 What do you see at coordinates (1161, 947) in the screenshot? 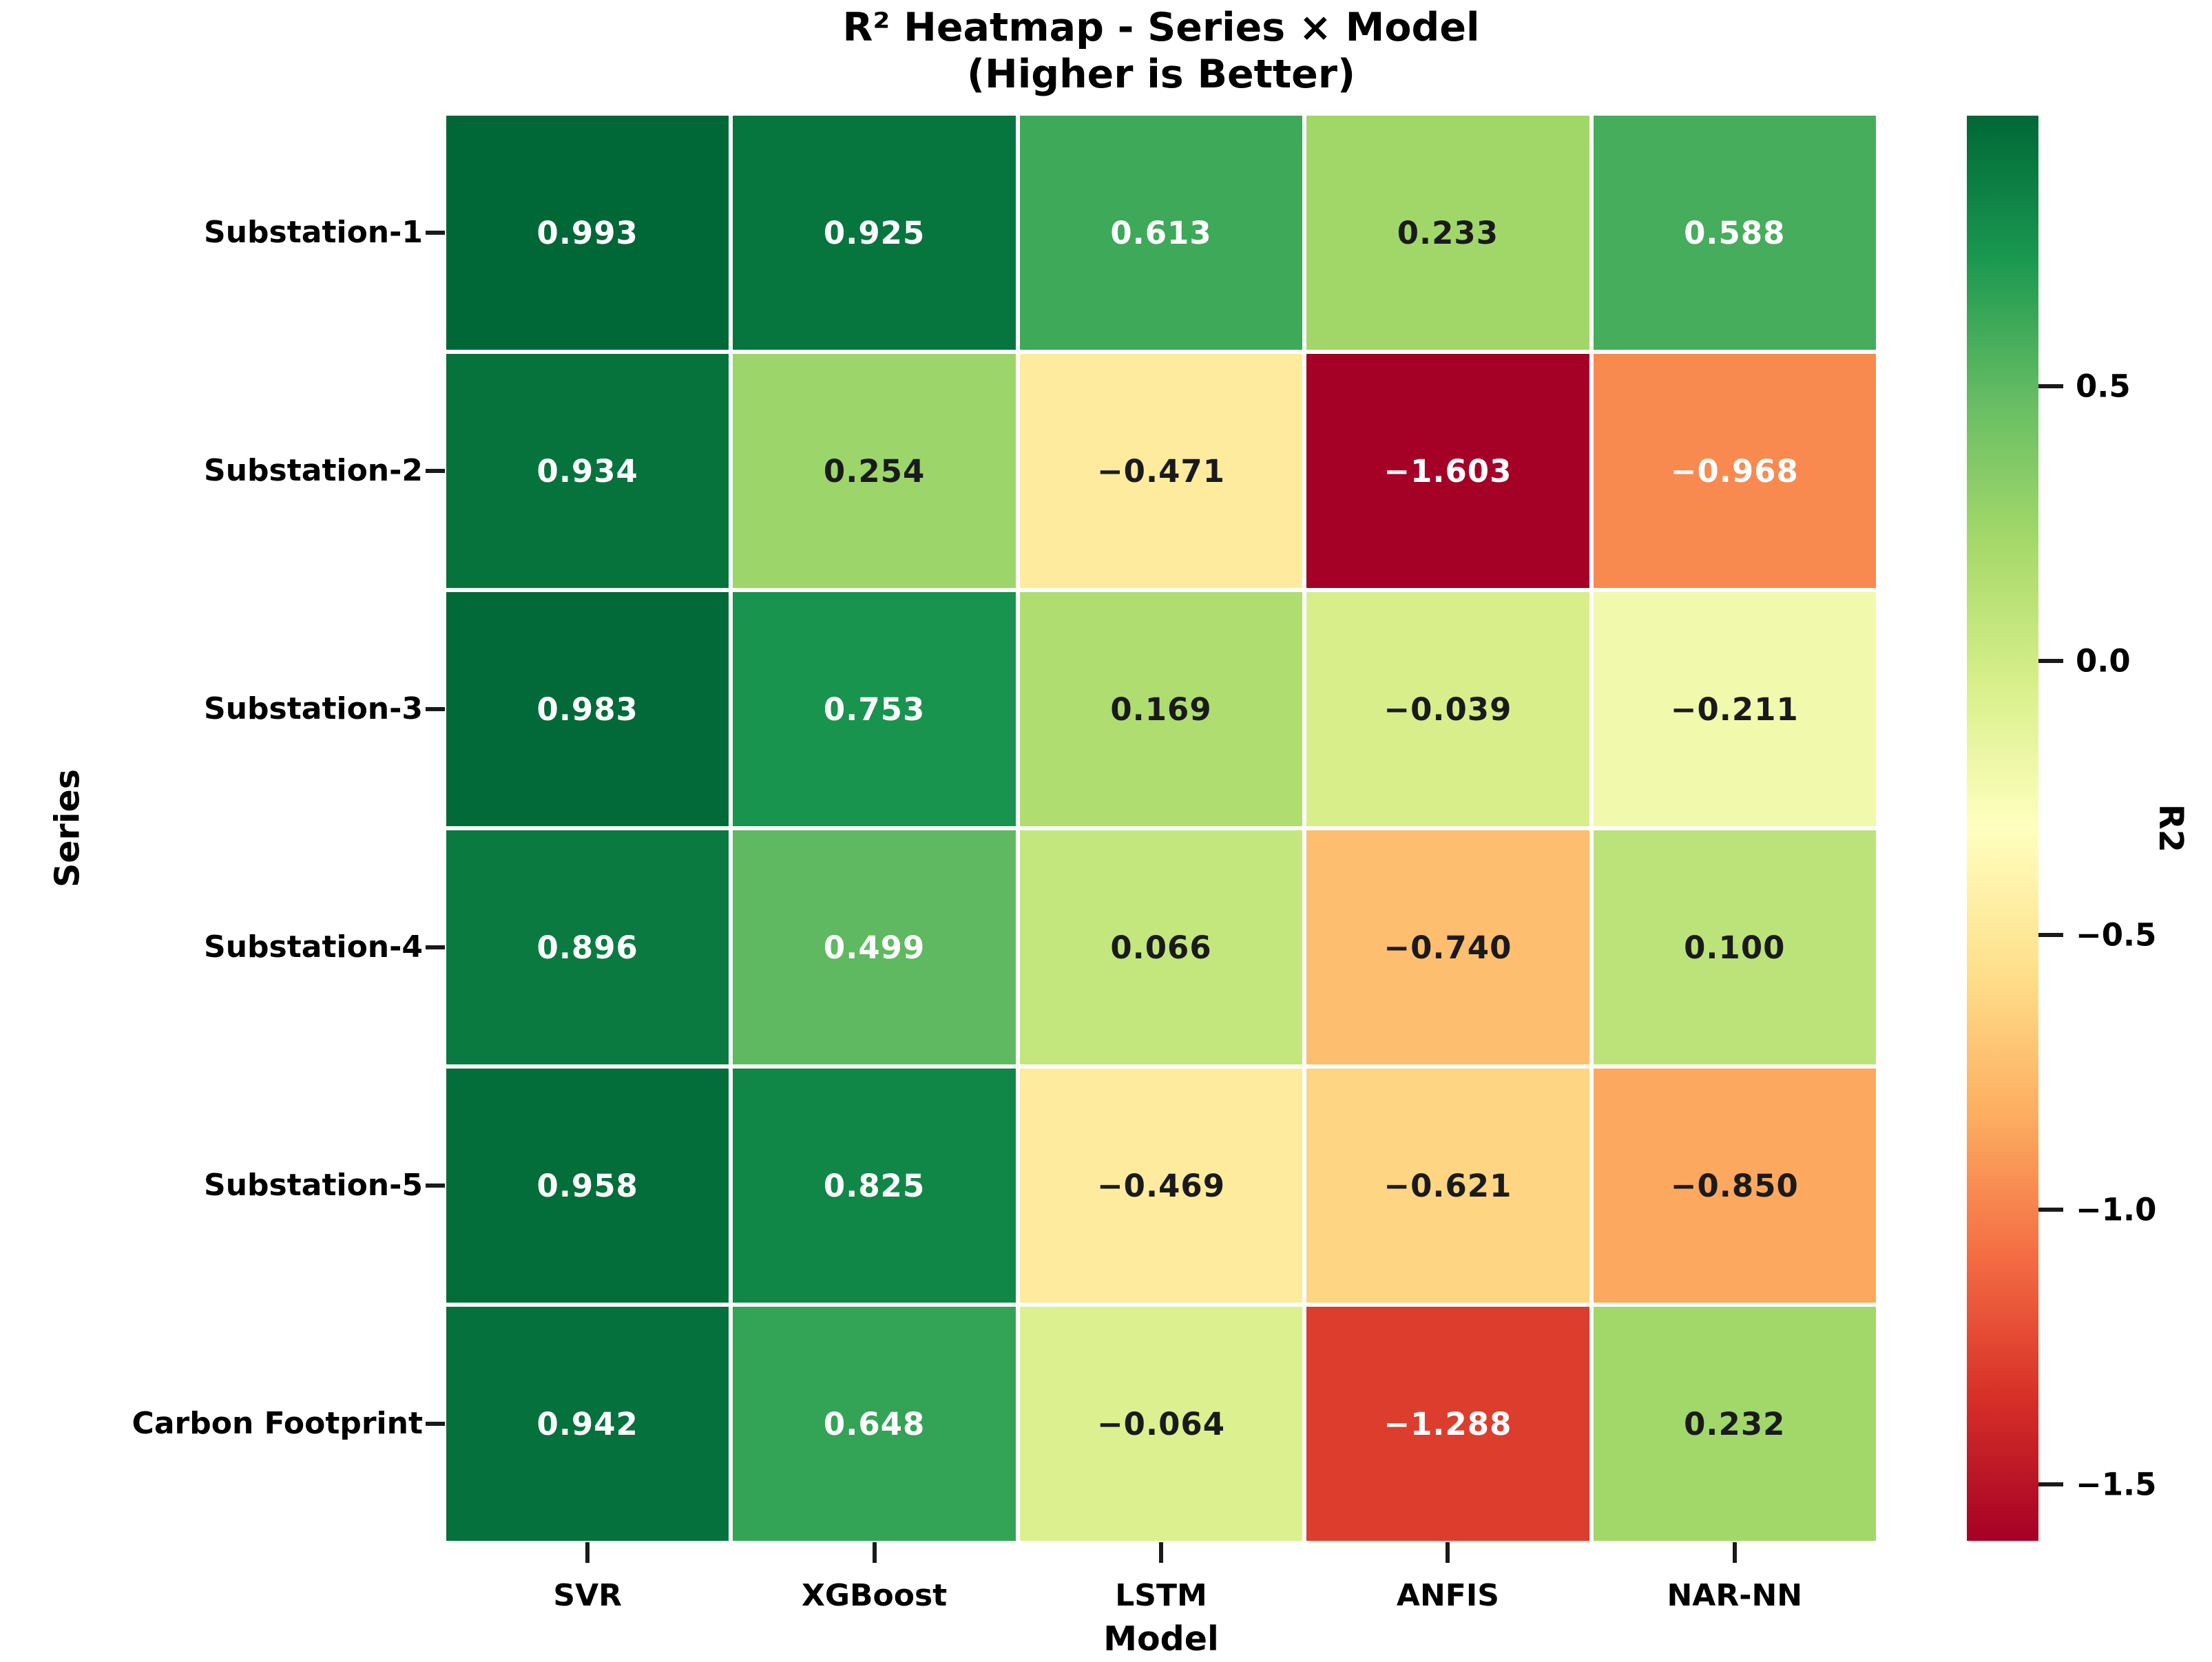
I see `heatmap-cell: 0.066` at bounding box center [1161, 947].